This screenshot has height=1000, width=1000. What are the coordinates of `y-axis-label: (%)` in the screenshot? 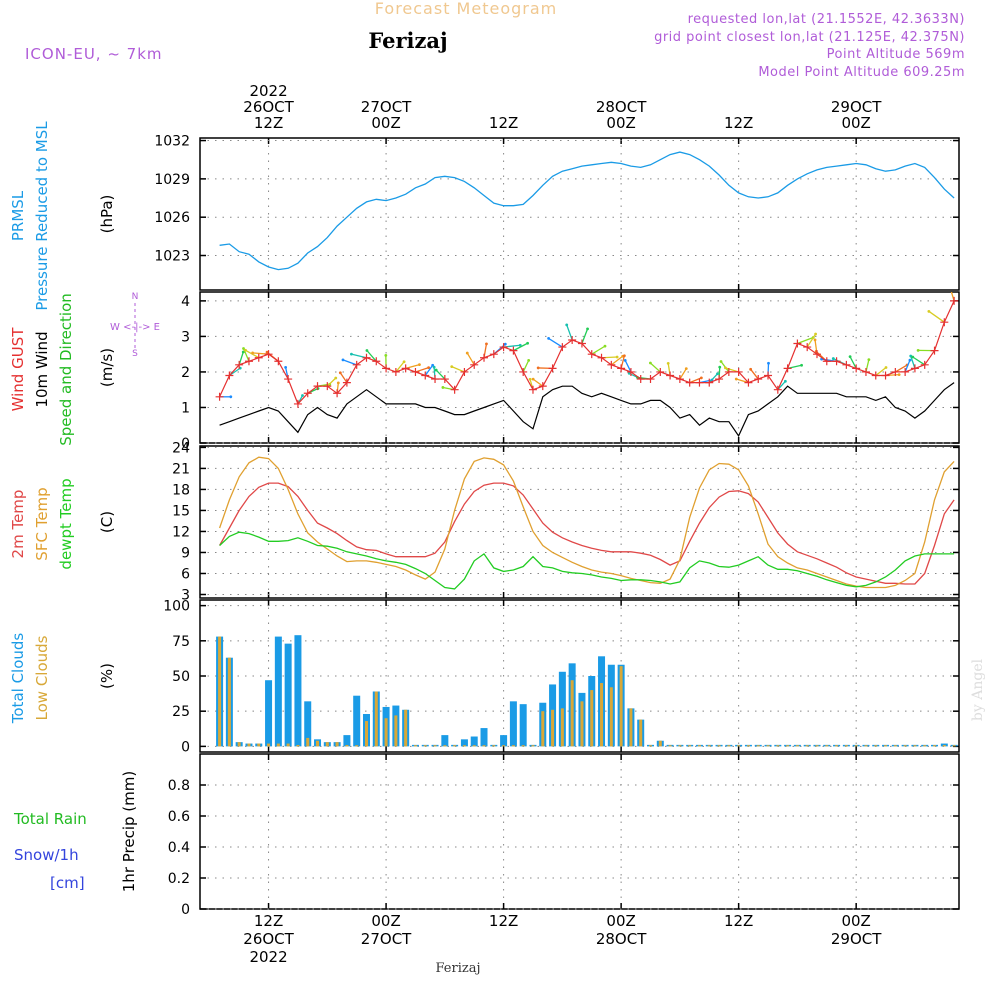 It's located at (107, 676).